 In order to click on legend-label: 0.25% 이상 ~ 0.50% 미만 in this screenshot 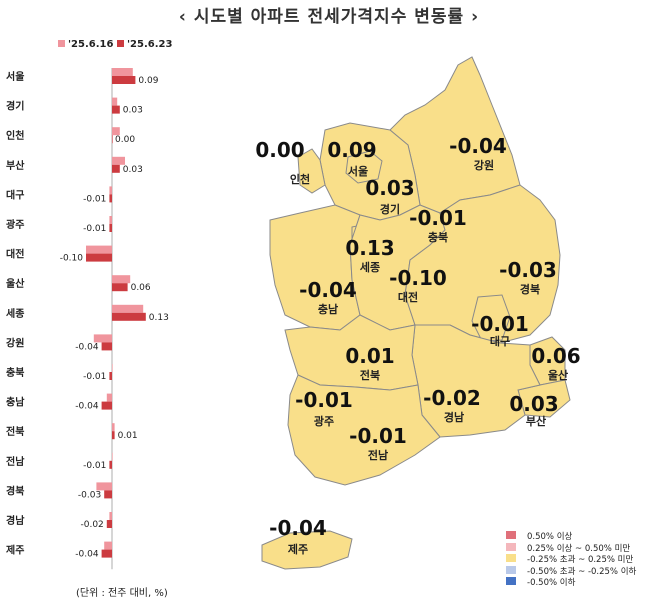, I will do `click(579, 548)`.